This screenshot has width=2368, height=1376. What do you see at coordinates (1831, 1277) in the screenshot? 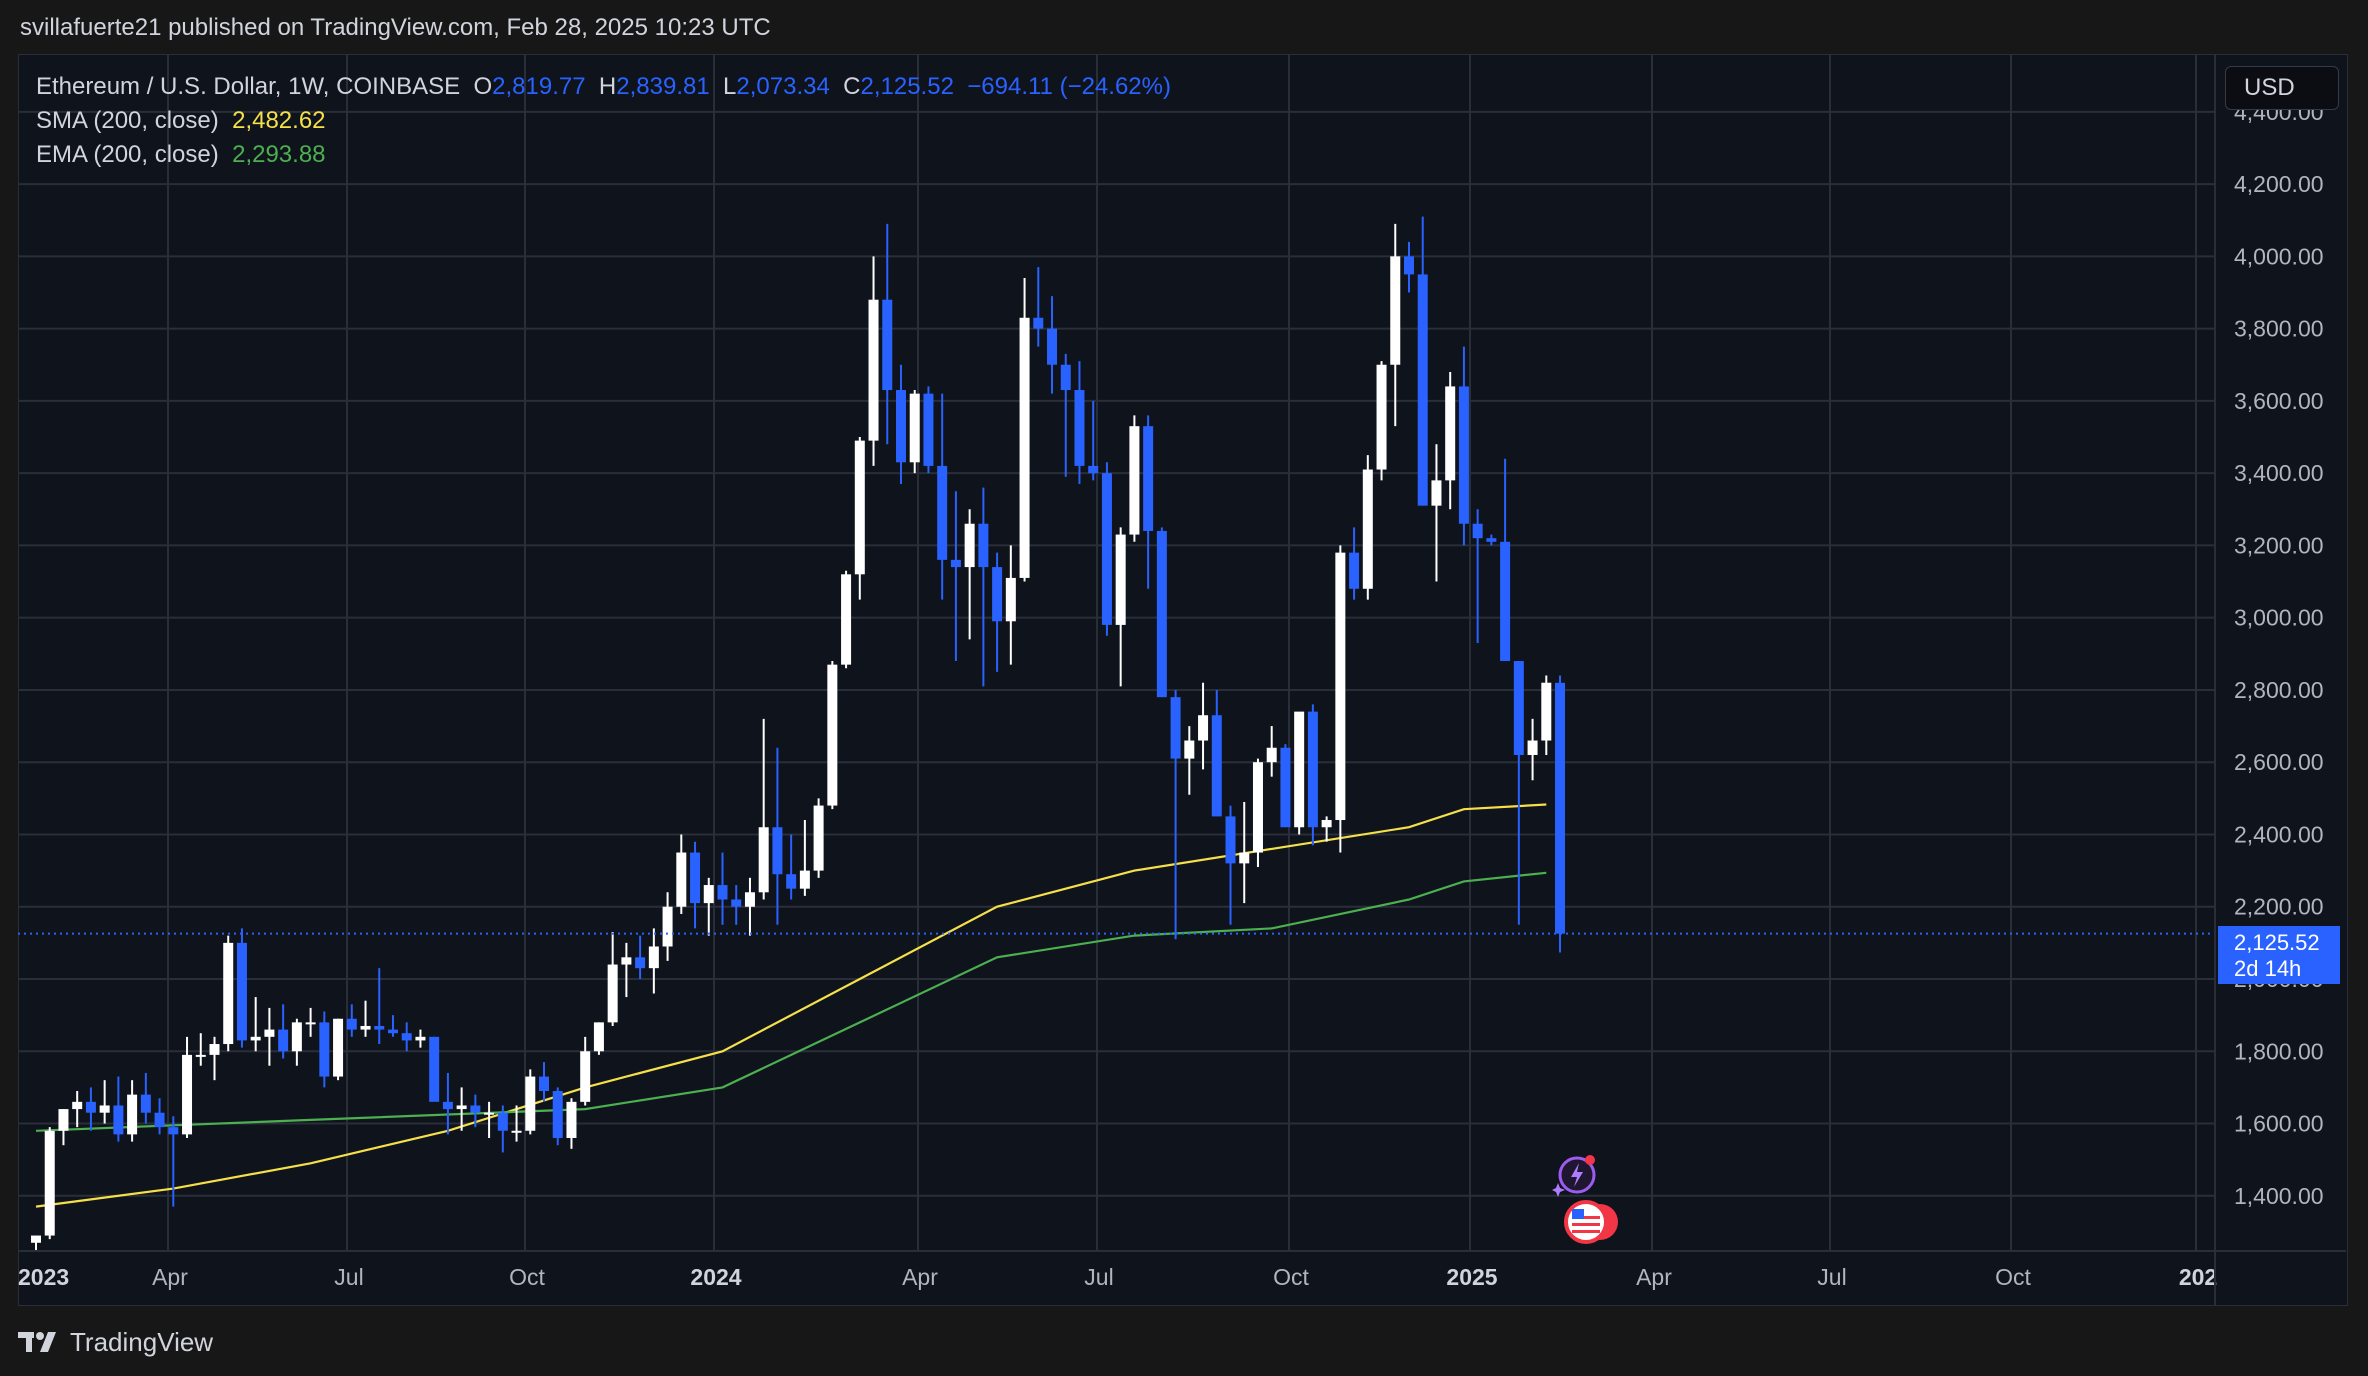
I see `x-tick-label: Jul` at bounding box center [1831, 1277].